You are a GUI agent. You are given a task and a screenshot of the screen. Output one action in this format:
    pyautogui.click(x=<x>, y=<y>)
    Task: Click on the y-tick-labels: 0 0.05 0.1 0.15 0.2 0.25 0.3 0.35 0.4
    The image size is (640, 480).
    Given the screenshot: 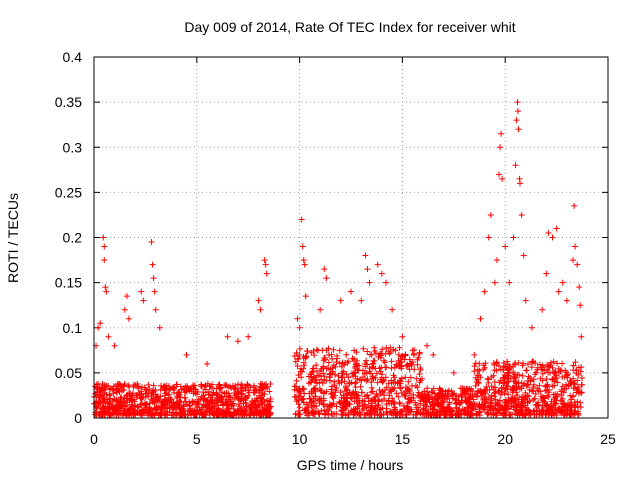 What is the action you would take?
    pyautogui.click(x=68, y=237)
    